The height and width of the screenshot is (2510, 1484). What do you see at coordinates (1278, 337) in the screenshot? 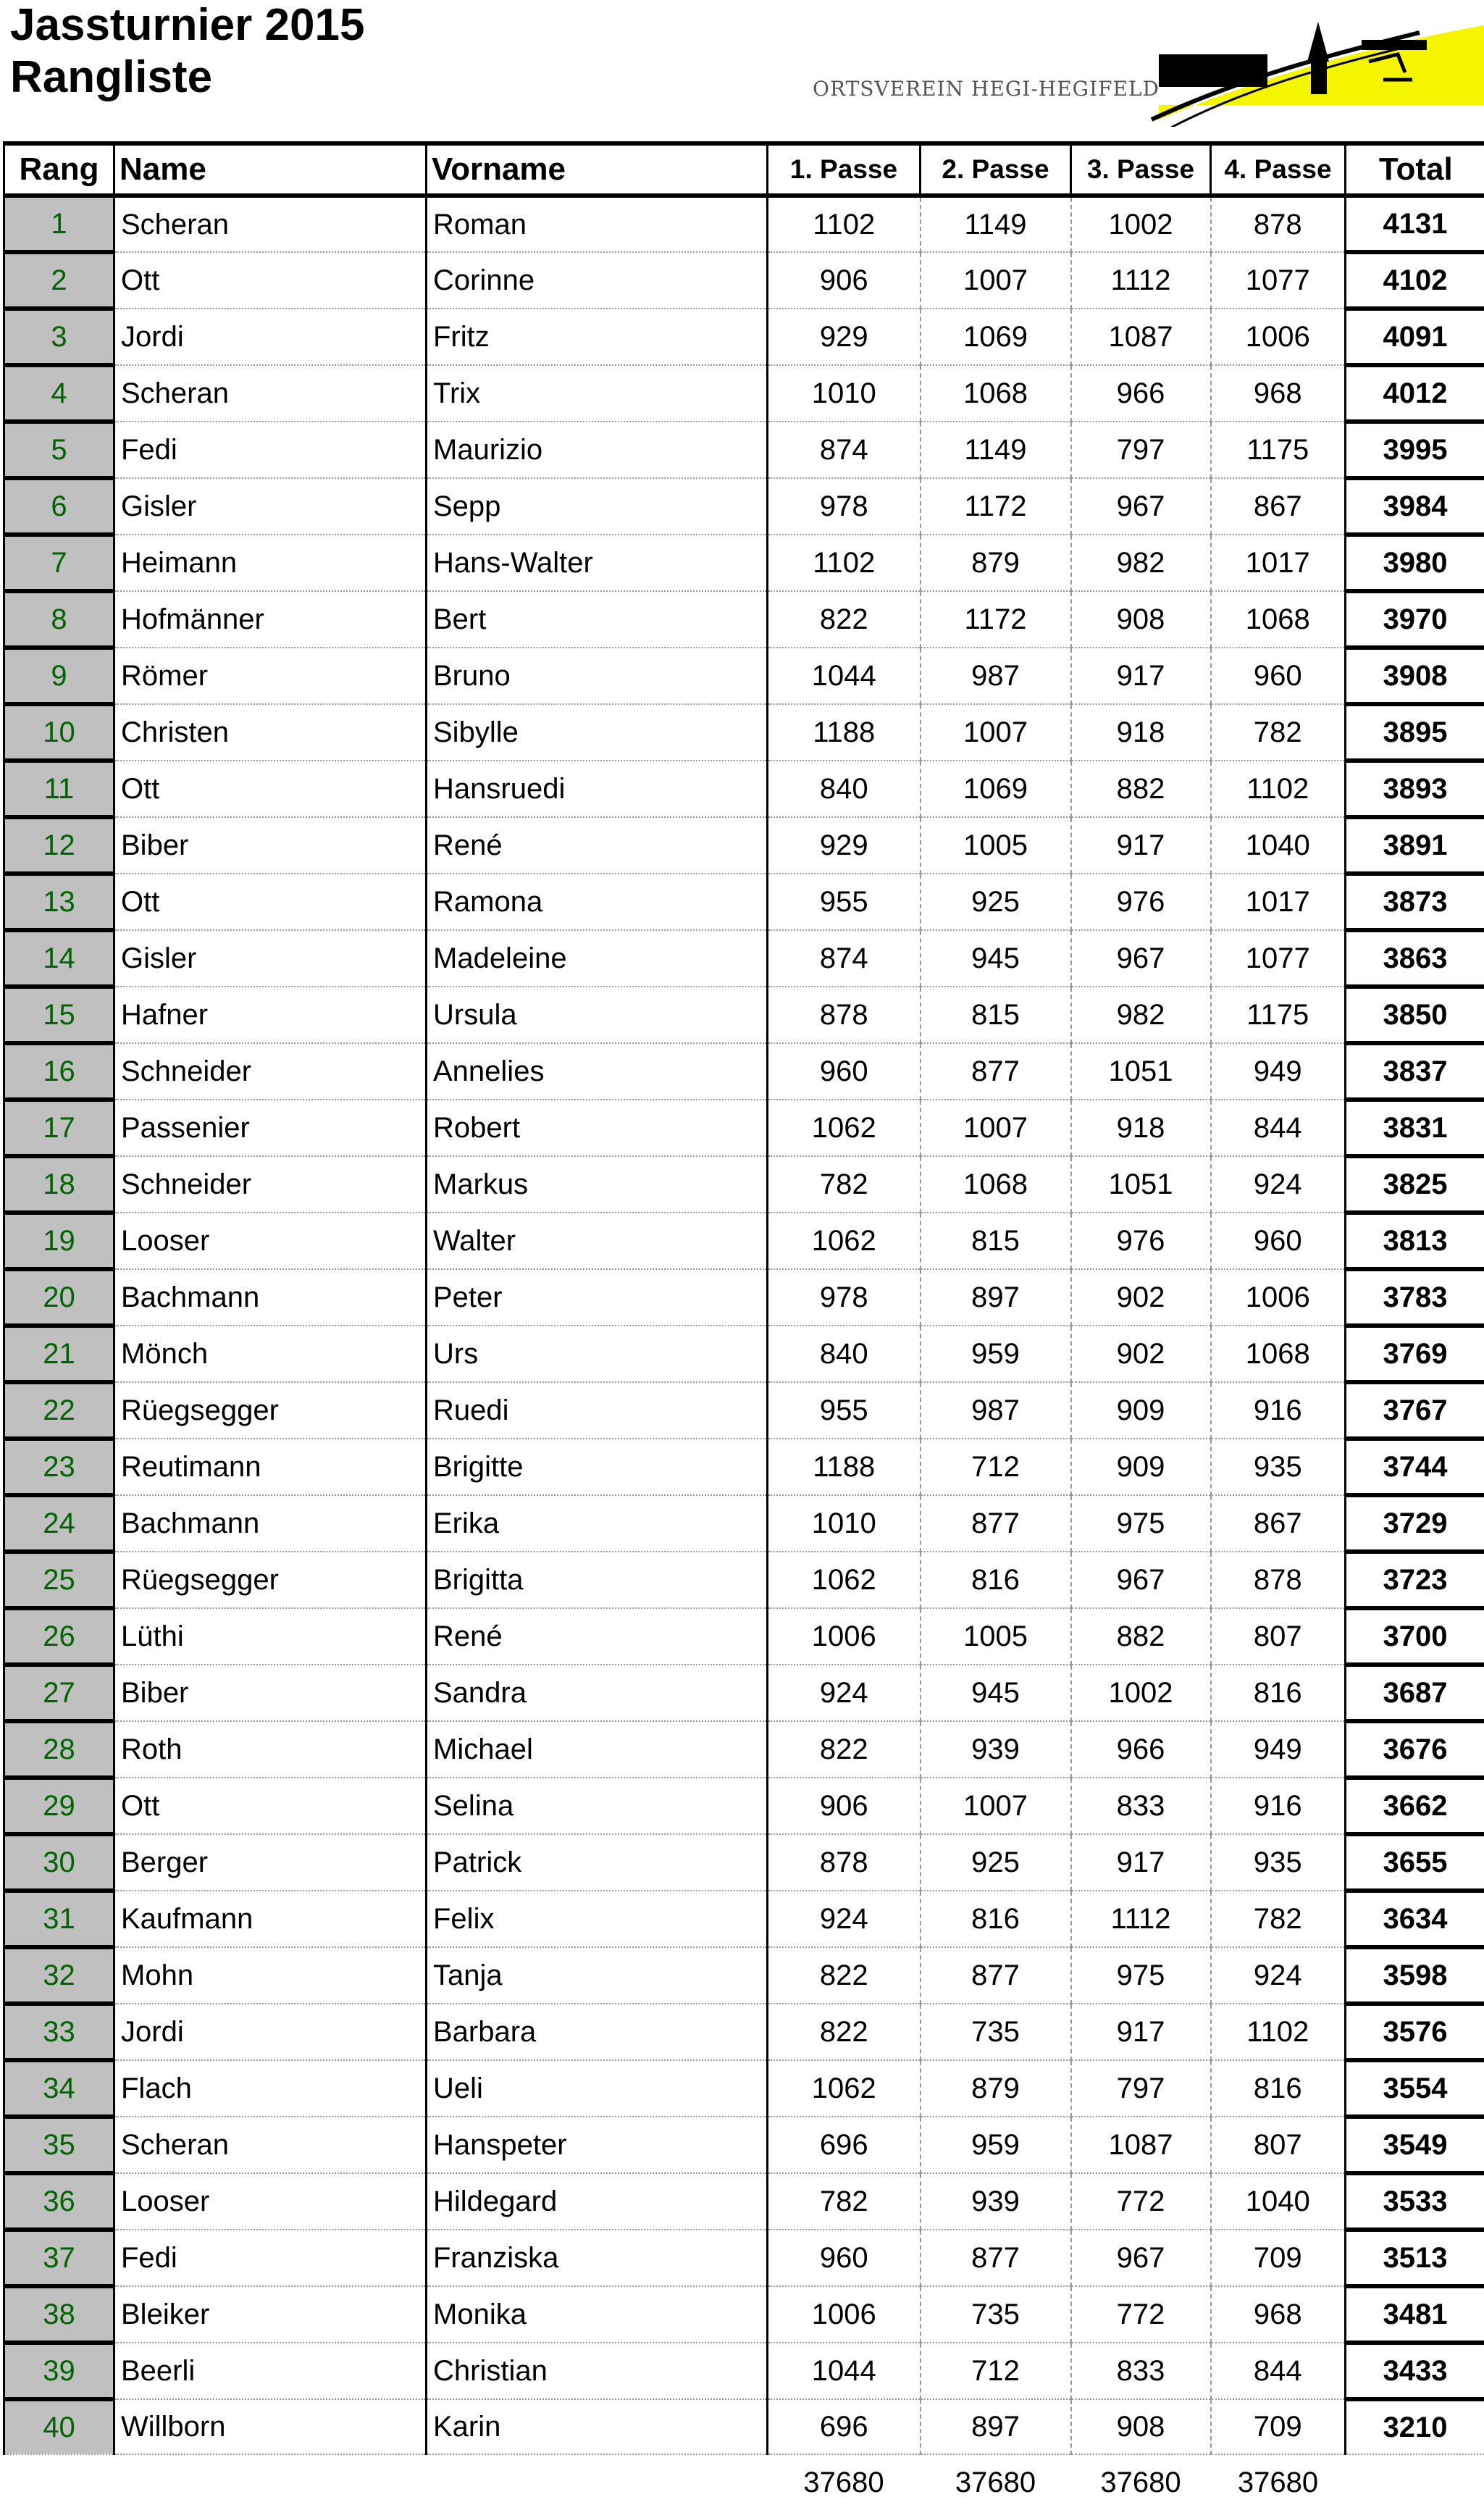
I see `passe4-cell: 1006` at bounding box center [1278, 337].